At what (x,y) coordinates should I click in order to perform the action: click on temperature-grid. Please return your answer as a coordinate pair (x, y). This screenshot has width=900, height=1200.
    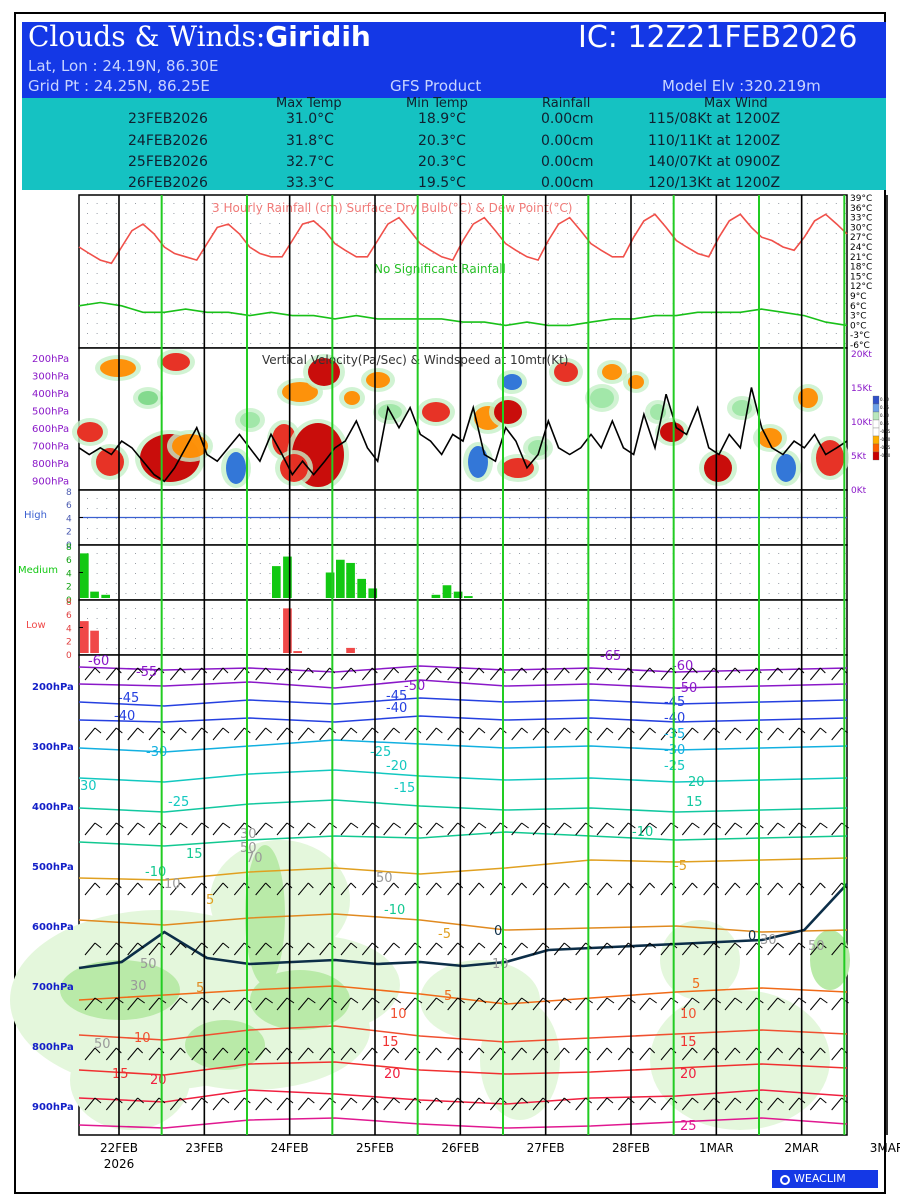
    Looking at the image, I should click on (467, 273).